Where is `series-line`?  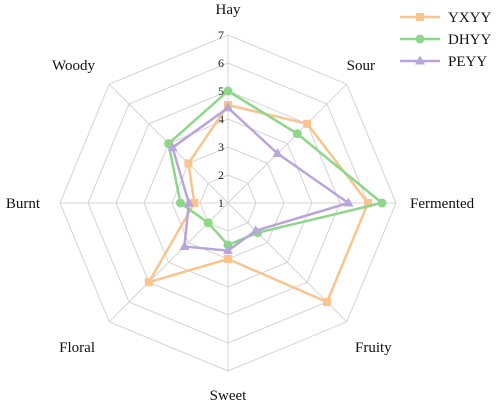 series-line is located at coordinates (260, 179).